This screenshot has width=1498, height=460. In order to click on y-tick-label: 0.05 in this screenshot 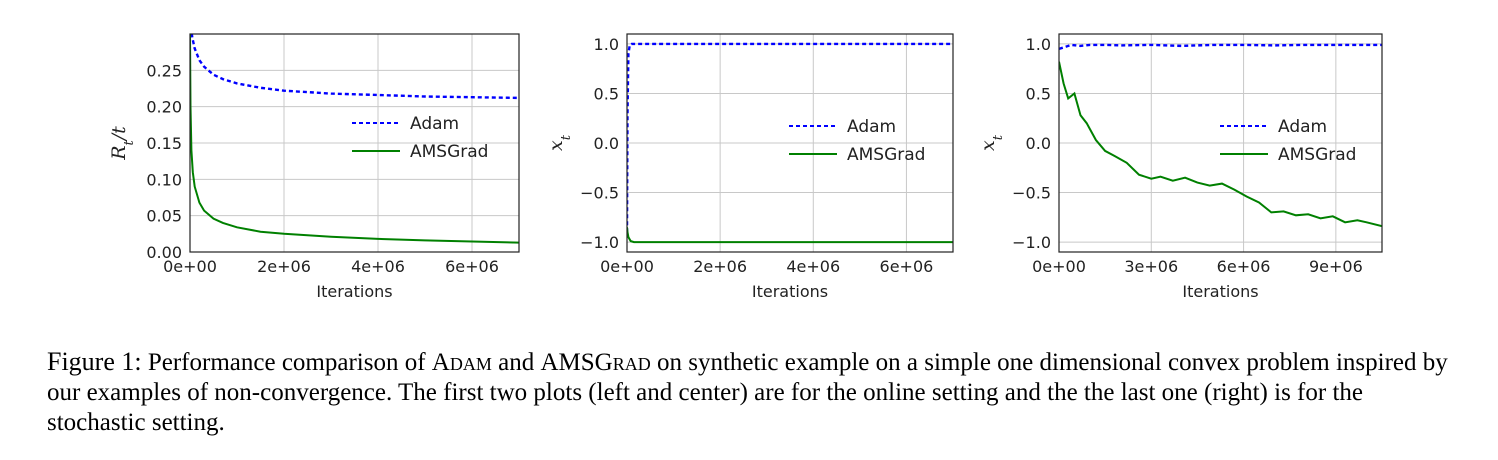, I will do `click(164, 216)`.